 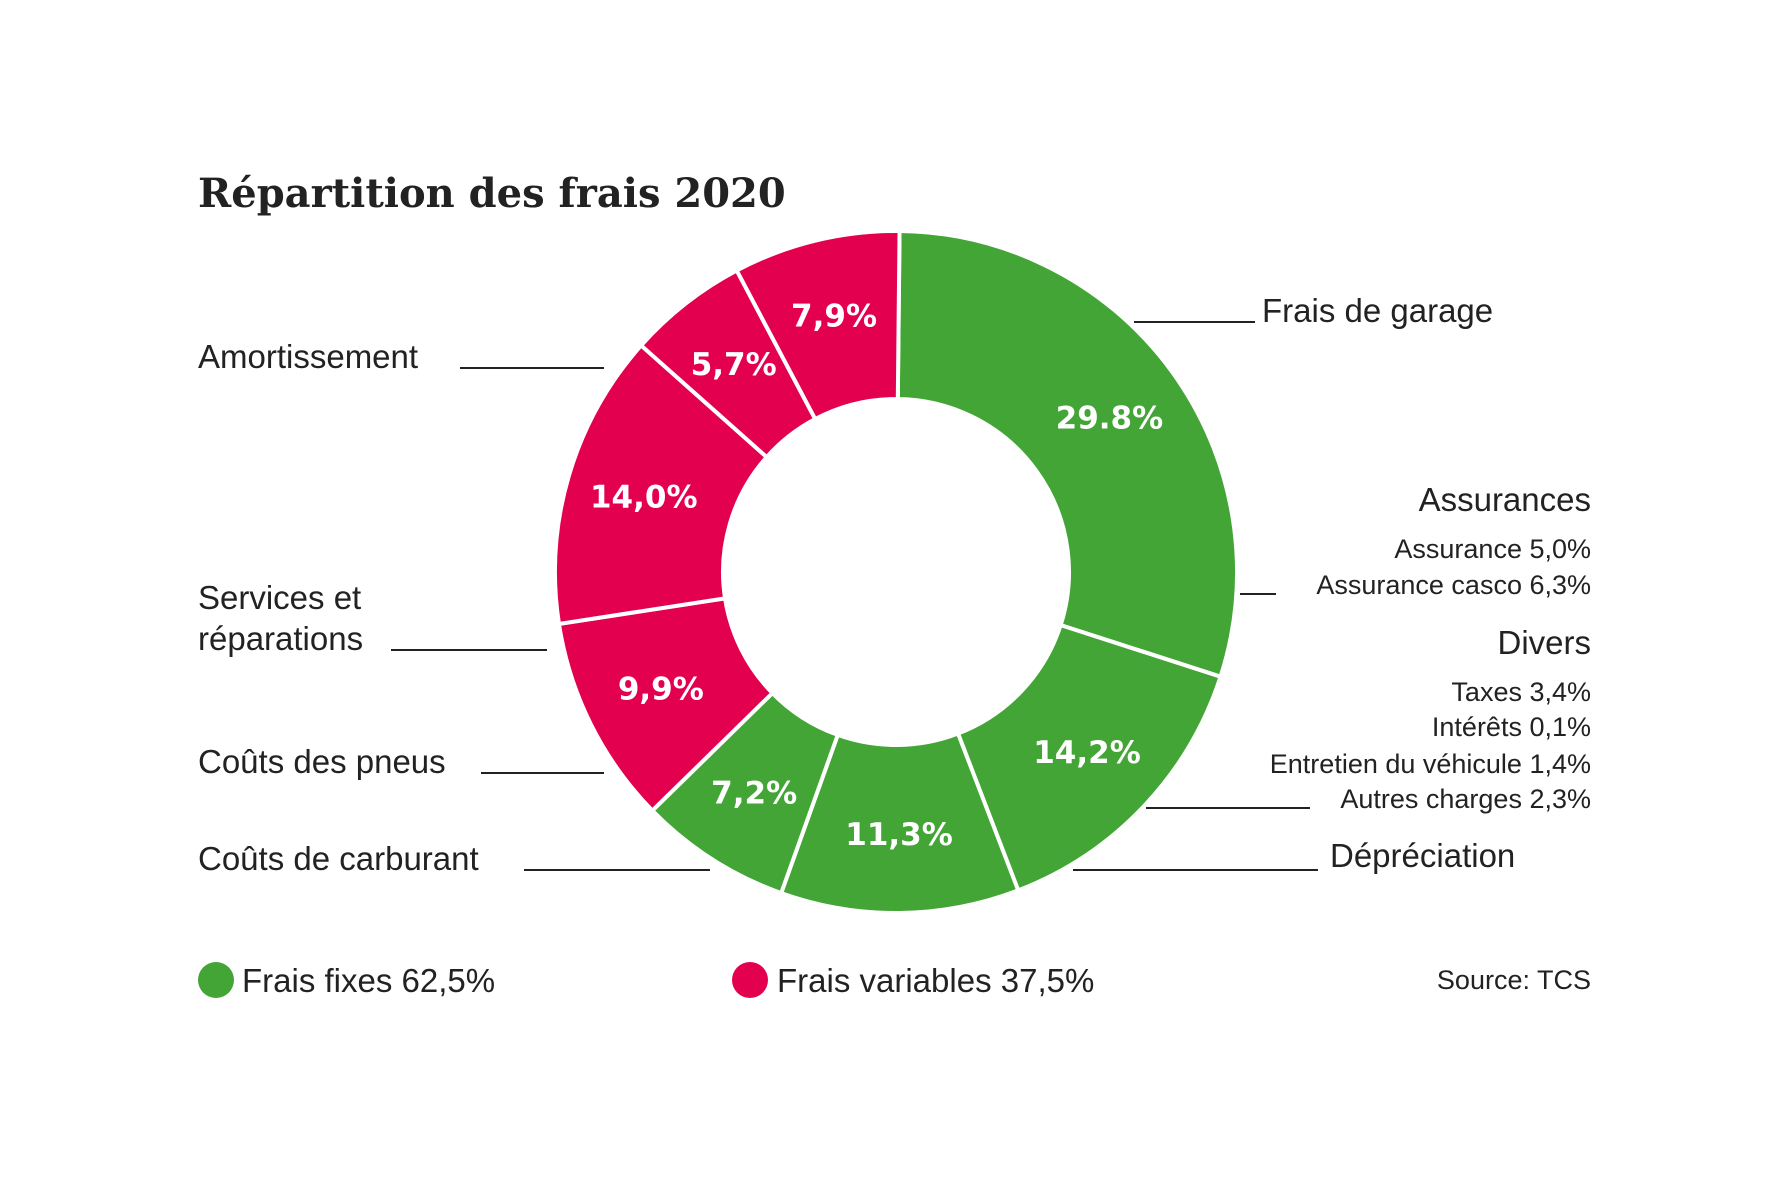 I want to click on slice-frais-de-garage, so click(x=1089, y=757).